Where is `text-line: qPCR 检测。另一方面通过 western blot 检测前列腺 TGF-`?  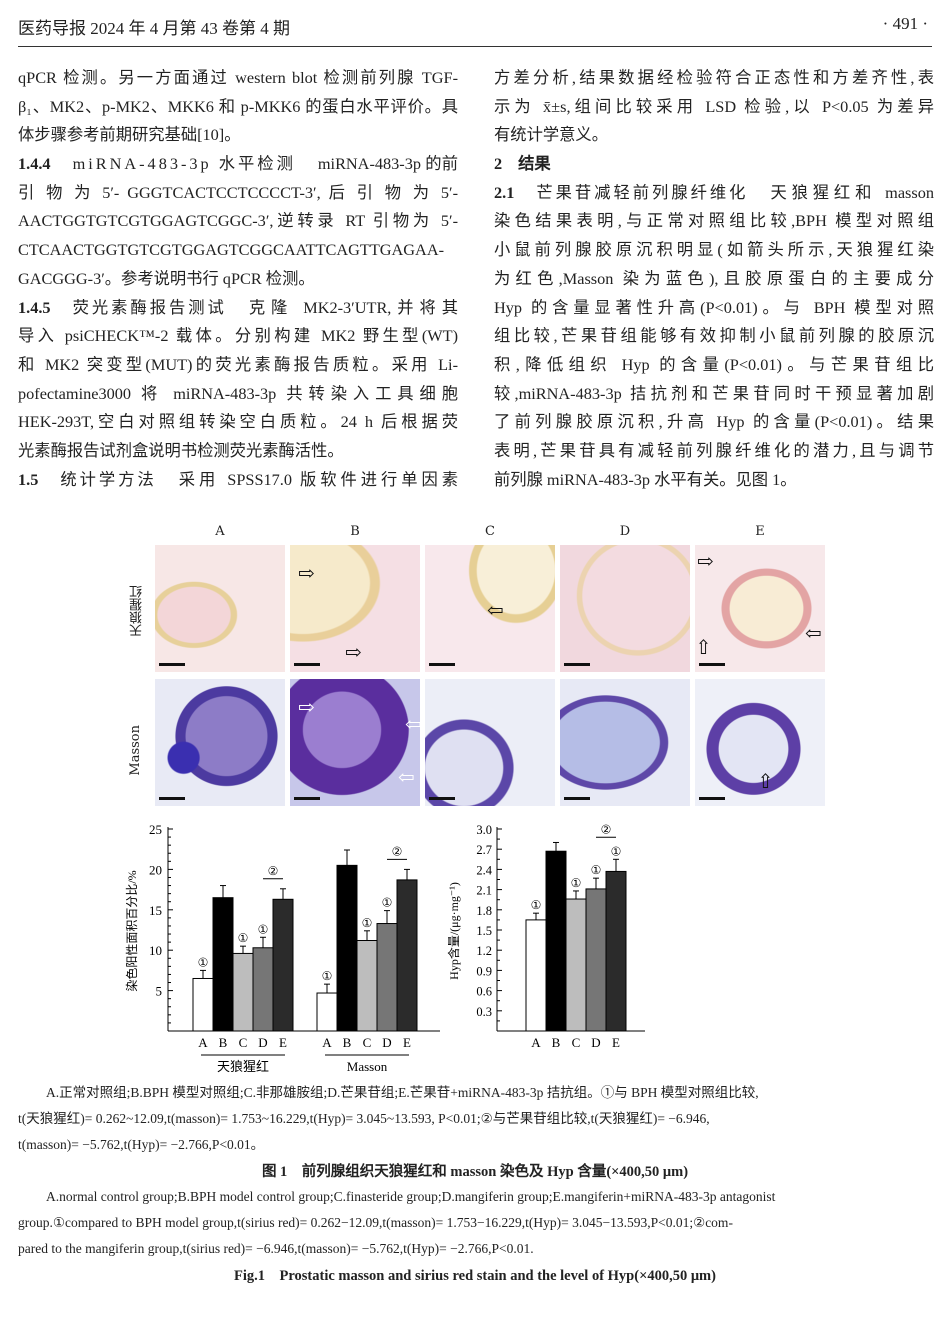 text-line: qPCR 检测。另一方面通过 western blot 检测前列腺 TGF- is located at coordinates (238, 78).